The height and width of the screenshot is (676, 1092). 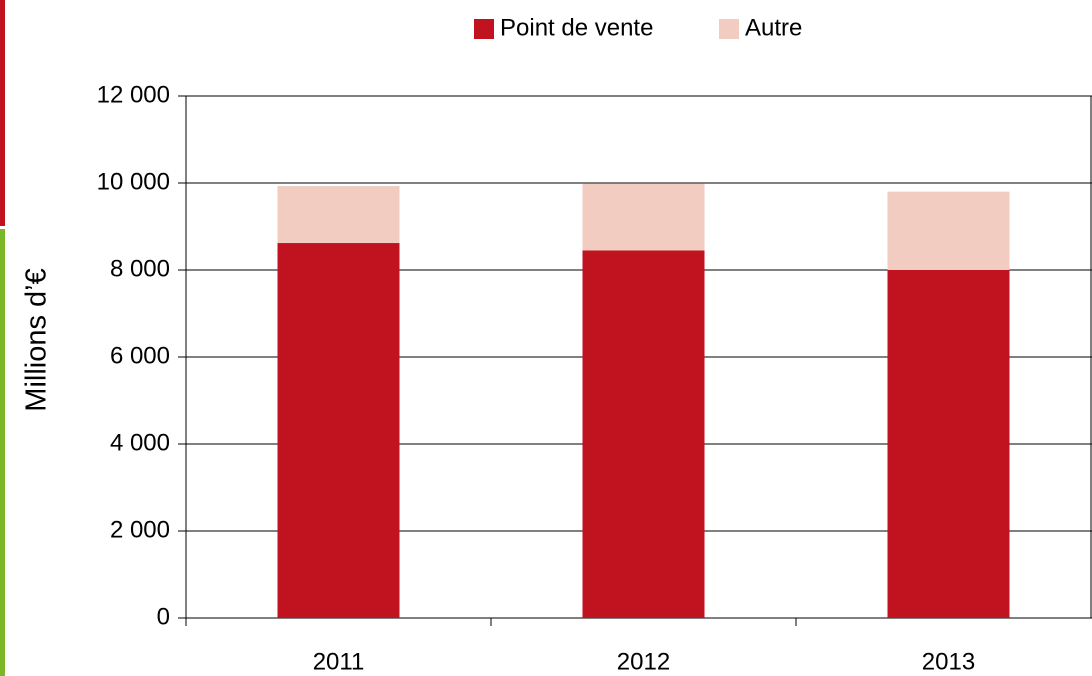 What do you see at coordinates (140, 442) in the screenshot?
I see `y-tick-label: 4 000` at bounding box center [140, 442].